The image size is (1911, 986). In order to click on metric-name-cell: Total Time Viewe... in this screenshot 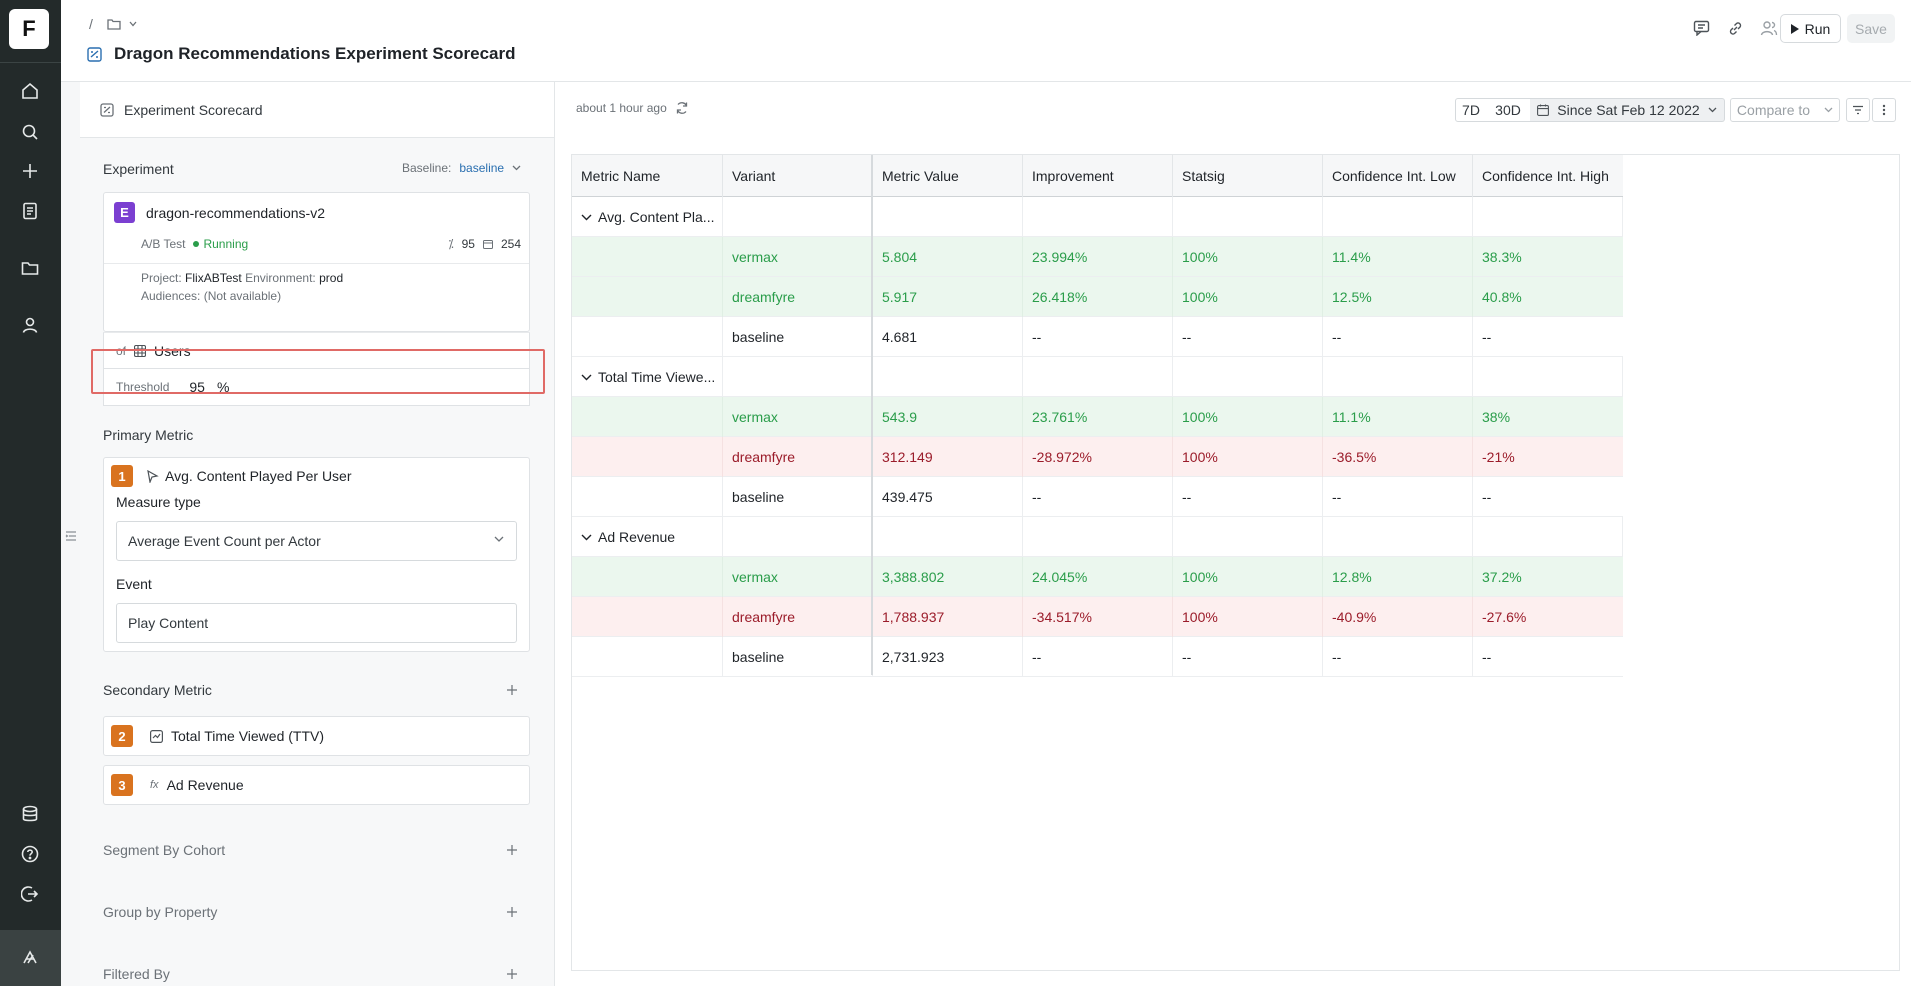, I will do `click(647, 377)`.